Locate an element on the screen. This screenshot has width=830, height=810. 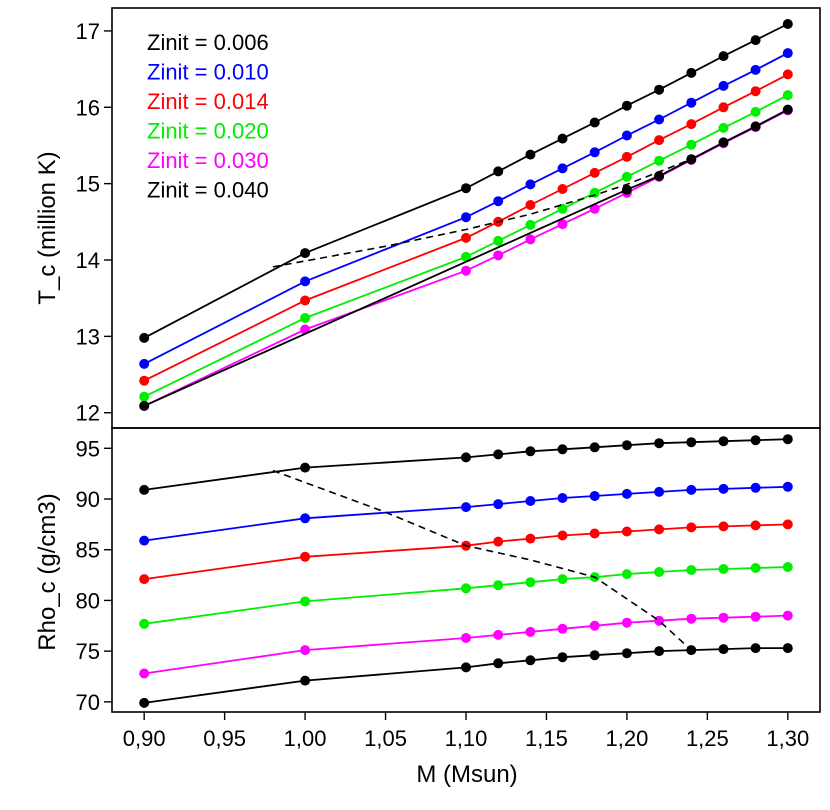
x-tick-label: 1,15 is located at coordinates (546, 738).